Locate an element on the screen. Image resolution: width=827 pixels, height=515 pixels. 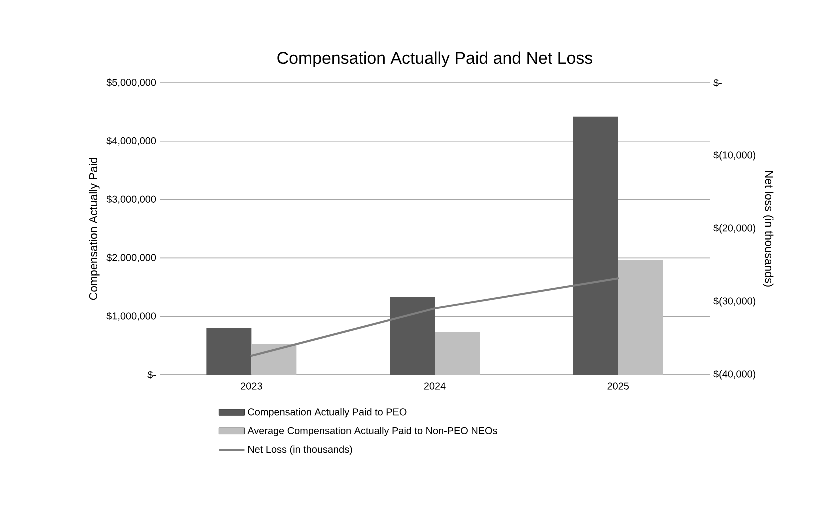
y-tick-label: $5,000,000 is located at coordinates (131, 83).